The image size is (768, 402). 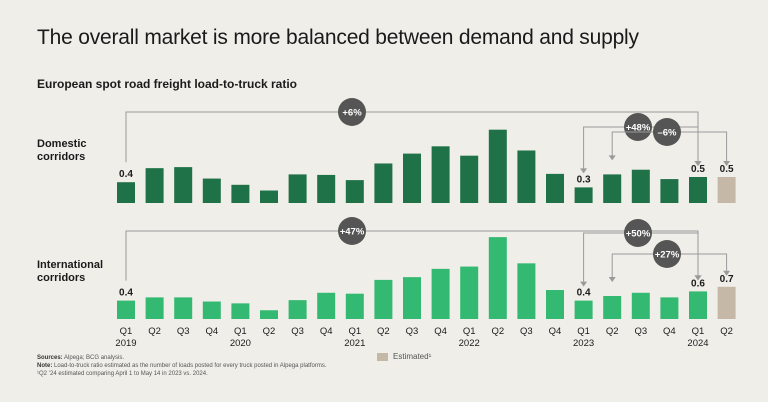 I want to click on domestic-value-label-20: 0.5, so click(x=698, y=169).